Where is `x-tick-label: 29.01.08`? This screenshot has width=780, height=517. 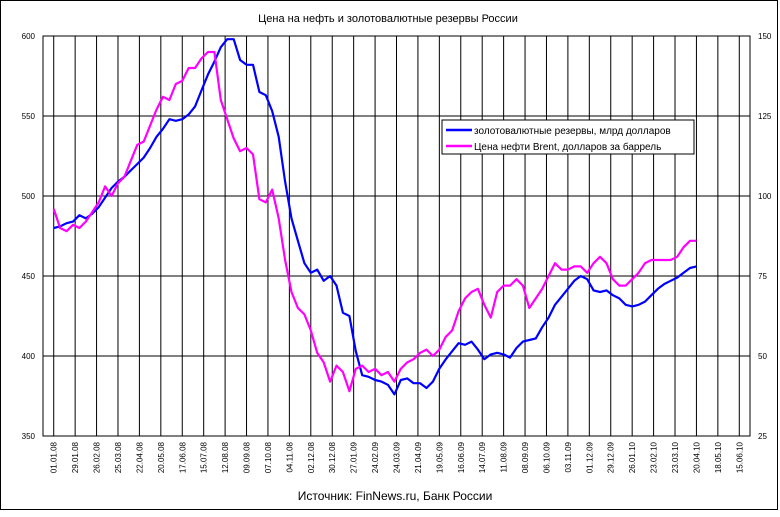 x-tick-label: 29.01.08 is located at coordinates (75, 457).